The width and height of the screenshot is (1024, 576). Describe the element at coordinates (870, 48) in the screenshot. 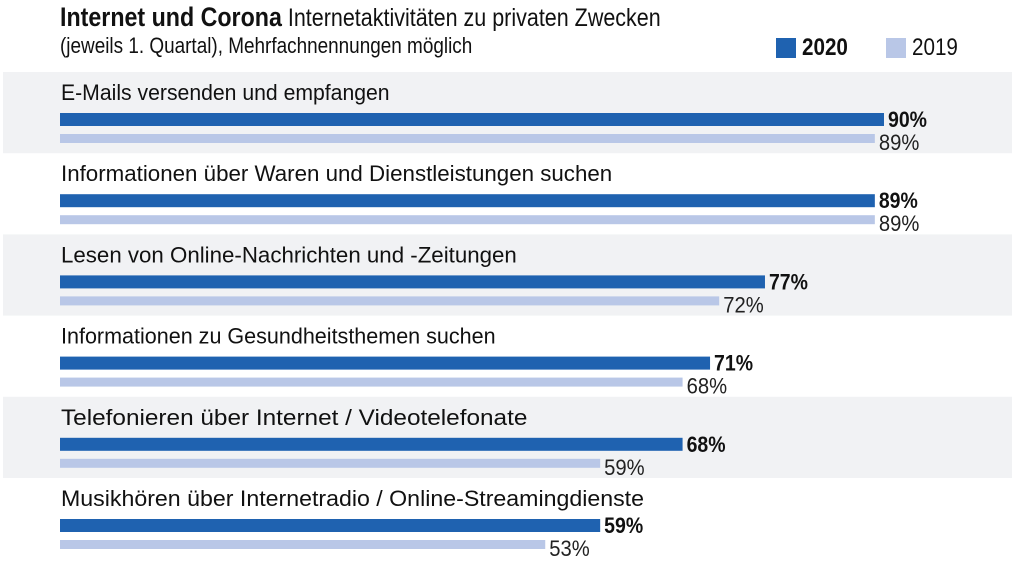

I see `legend: 2020 2019` at that location.